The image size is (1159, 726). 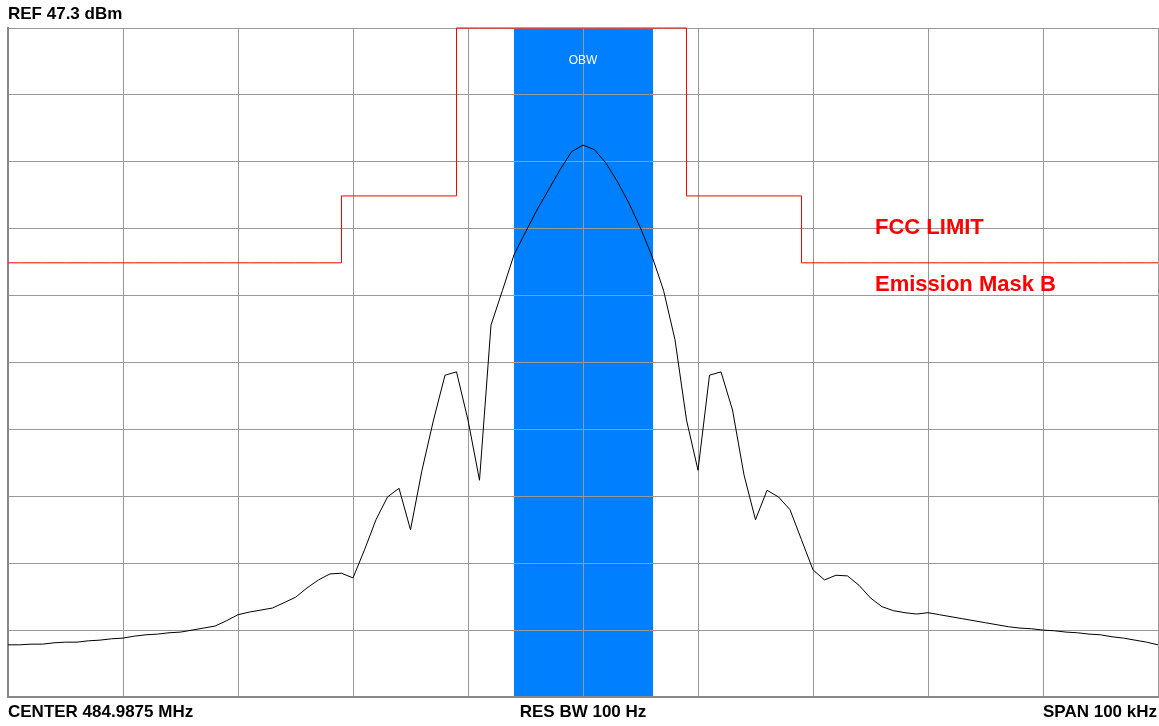 What do you see at coordinates (101, 711) in the screenshot?
I see `text: CENTER 484.9875 MHz` at bounding box center [101, 711].